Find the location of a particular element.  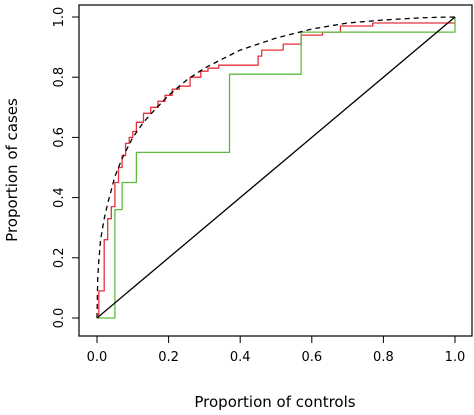

x-tick-label: 0.8 is located at coordinates (383, 357).